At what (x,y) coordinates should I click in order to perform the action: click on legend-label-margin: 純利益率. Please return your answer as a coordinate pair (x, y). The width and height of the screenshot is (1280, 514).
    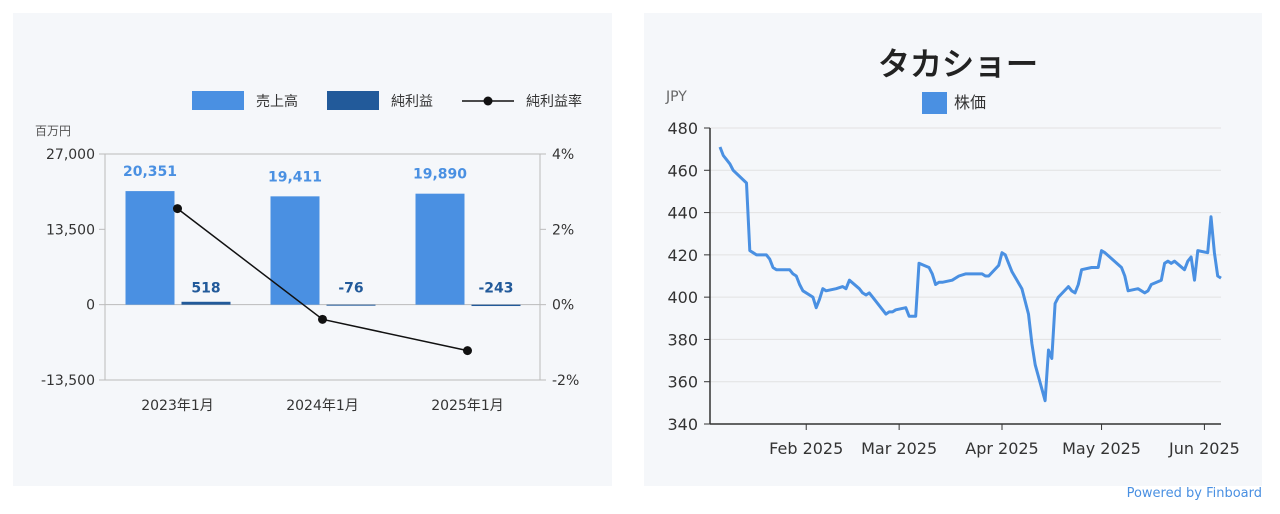
    Looking at the image, I should click on (554, 101).